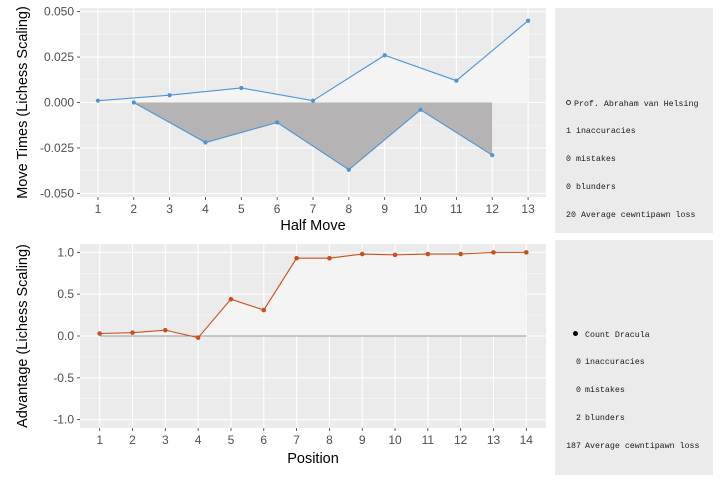  Describe the element at coordinates (528, 209) in the screenshot. I see `move-times-x-tick-label: 13` at that location.